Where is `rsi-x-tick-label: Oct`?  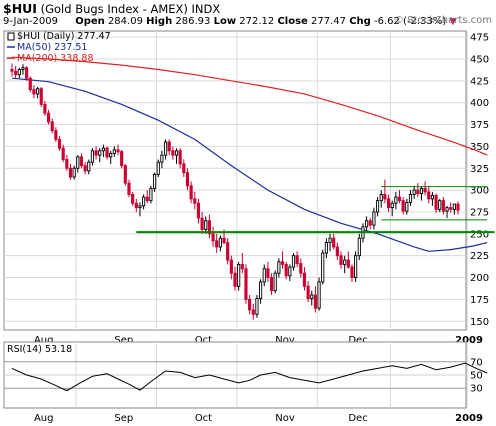
rsi-x-tick-label: Oct is located at coordinates (203, 418).